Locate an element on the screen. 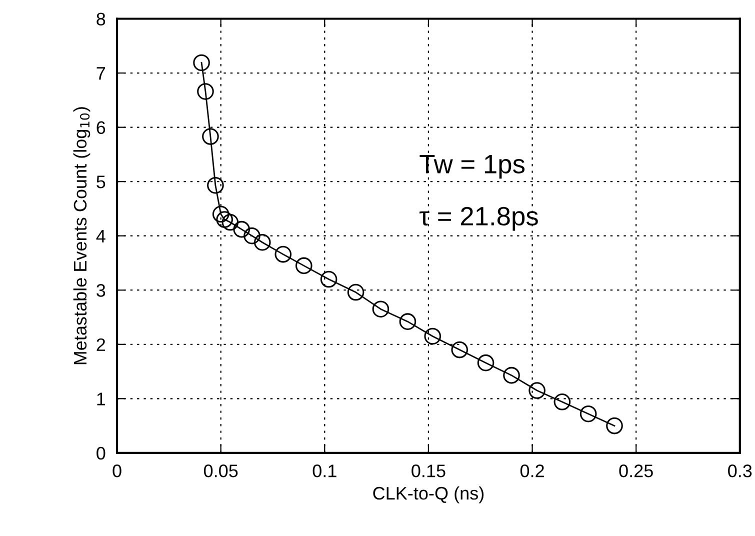 This screenshot has width=755, height=536. annotation: Tw = 1ps is located at coordinates (472, 167).